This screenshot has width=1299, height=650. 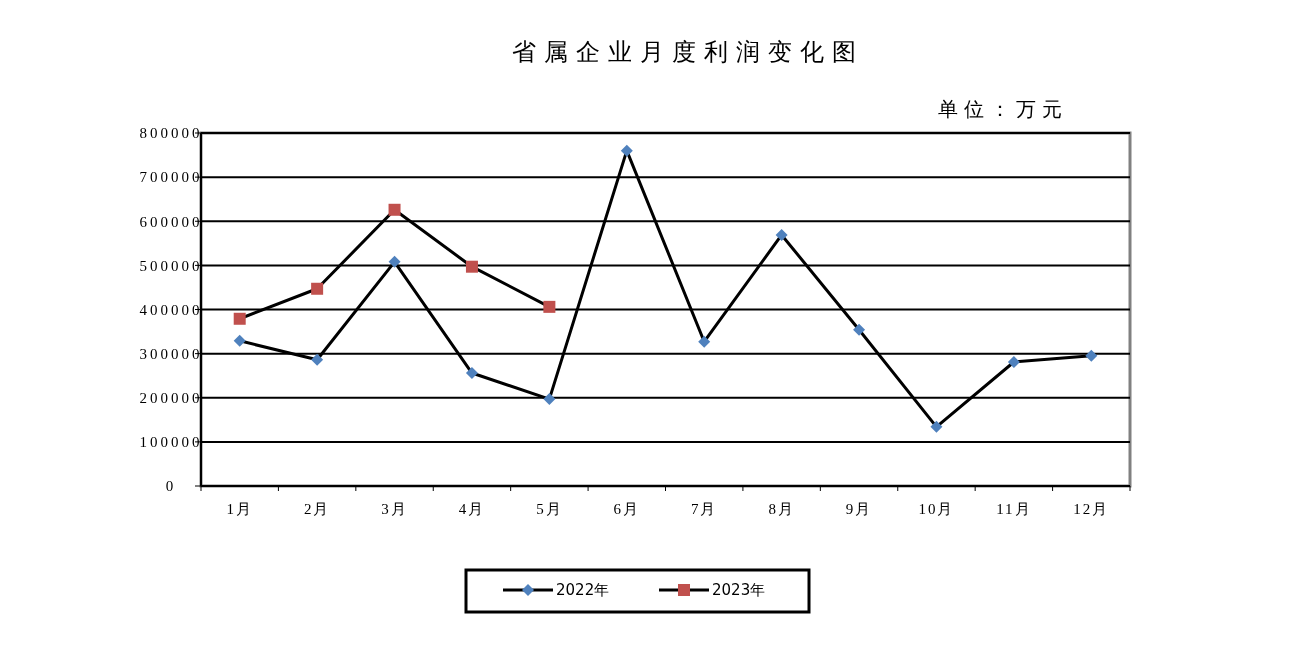 What do you see at coordinates (704, 509) in the screenshot?
I see `x-tick-label: 7月` at bounding box center [704, 509].